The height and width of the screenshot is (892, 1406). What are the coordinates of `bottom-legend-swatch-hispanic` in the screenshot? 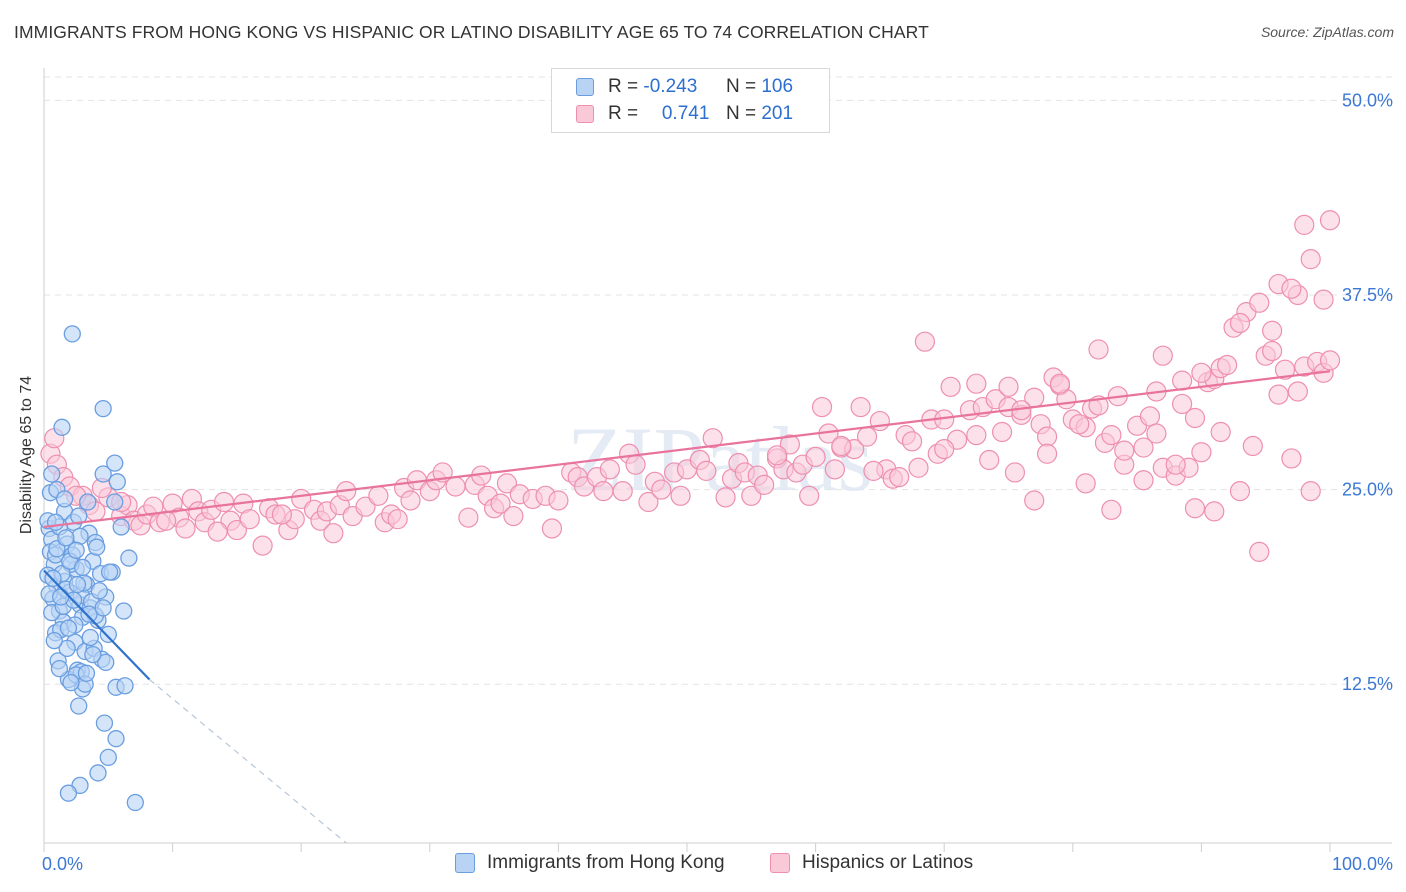 It's located at (780, 863).